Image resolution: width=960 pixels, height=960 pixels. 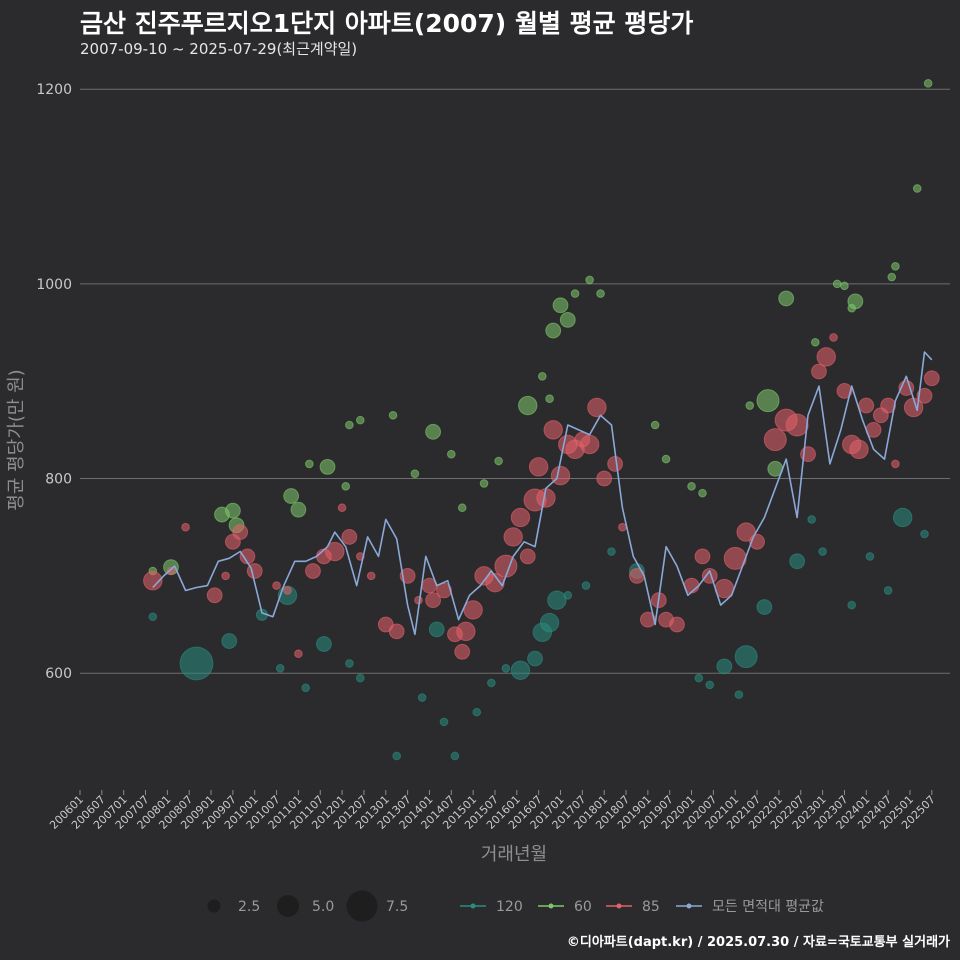 What do you see at coordinates (515, 906) in the screenshot?
I see `legend: 2.5 5.0 7.5 120 60 85 모든 면적대 평균값` at bounding box center [515, 906].